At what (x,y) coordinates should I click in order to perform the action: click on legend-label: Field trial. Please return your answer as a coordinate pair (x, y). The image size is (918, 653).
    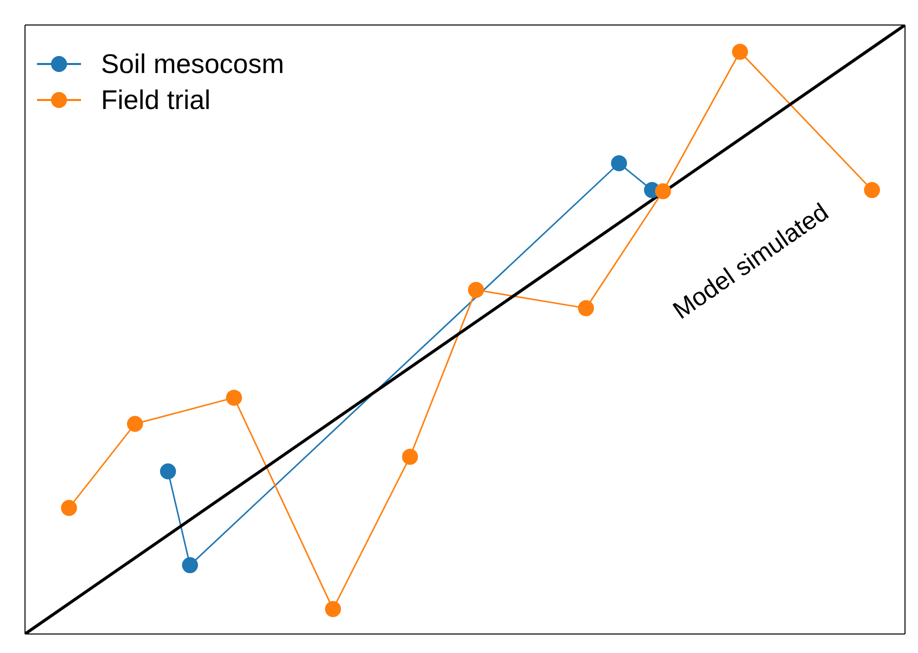
    Looking at the image, I should click on (156, 100).